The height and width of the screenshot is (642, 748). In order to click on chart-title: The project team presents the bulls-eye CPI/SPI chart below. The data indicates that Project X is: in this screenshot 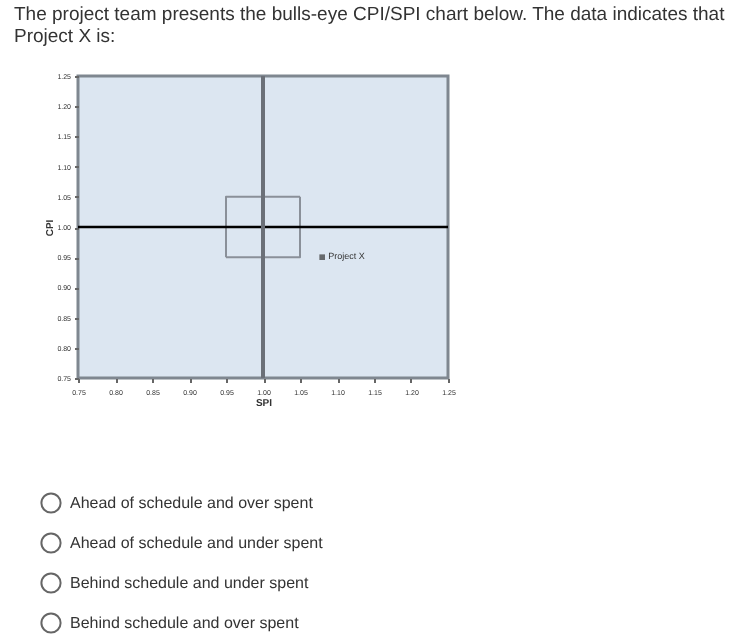, I will do `click(370, 26)`.